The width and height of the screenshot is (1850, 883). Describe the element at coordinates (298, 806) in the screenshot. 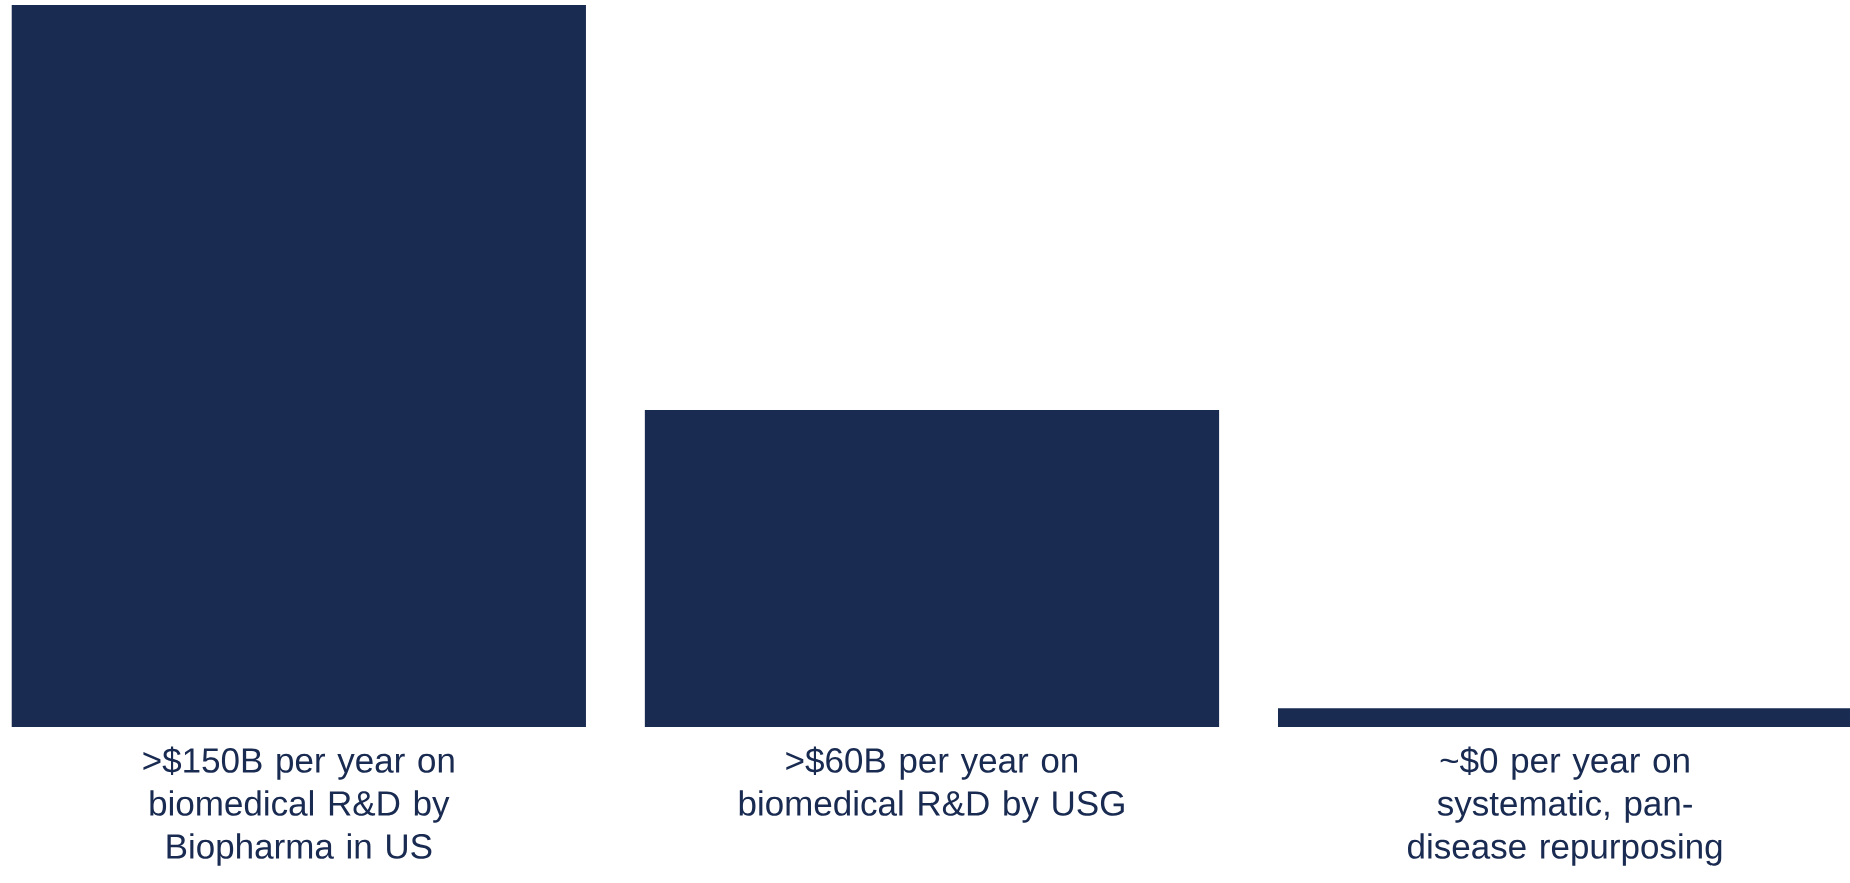

I see `x-tick-label: >$150B per year on biomedical R&D by Biopharma in US` at that location.